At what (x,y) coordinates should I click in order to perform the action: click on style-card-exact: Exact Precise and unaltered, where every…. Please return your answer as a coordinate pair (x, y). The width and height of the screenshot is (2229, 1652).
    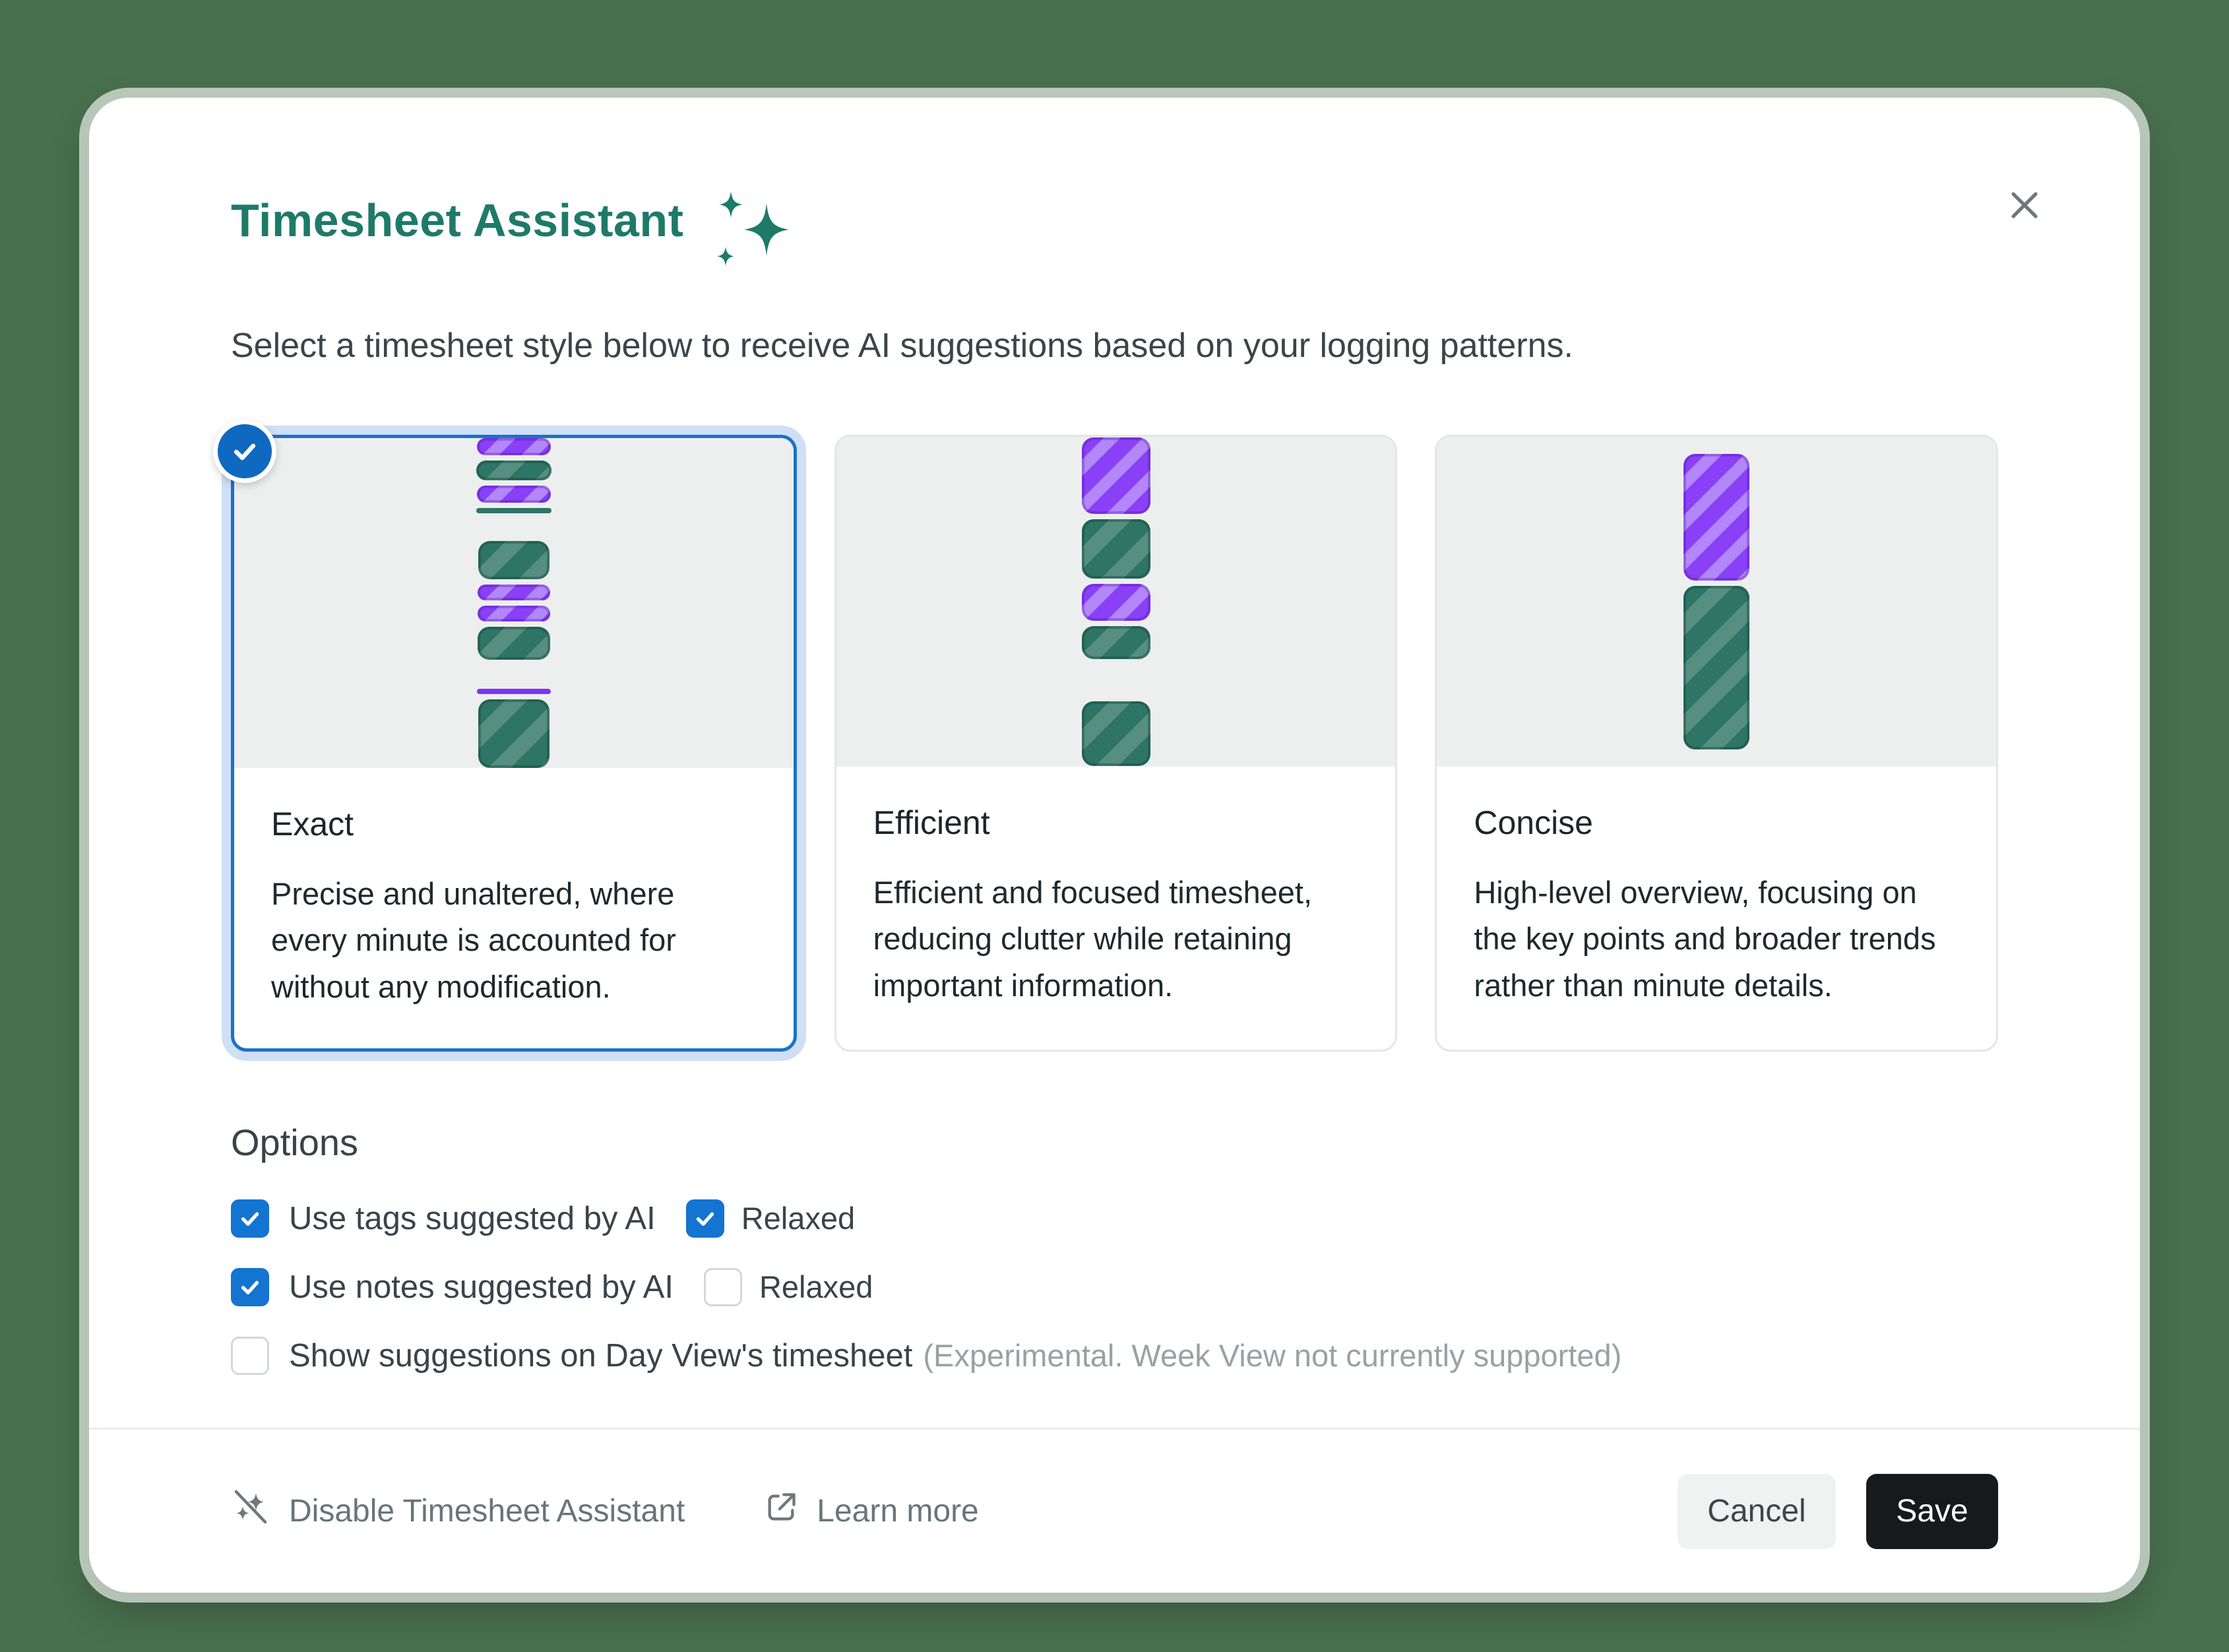
    Looking at the image, I should click on (505, 735).